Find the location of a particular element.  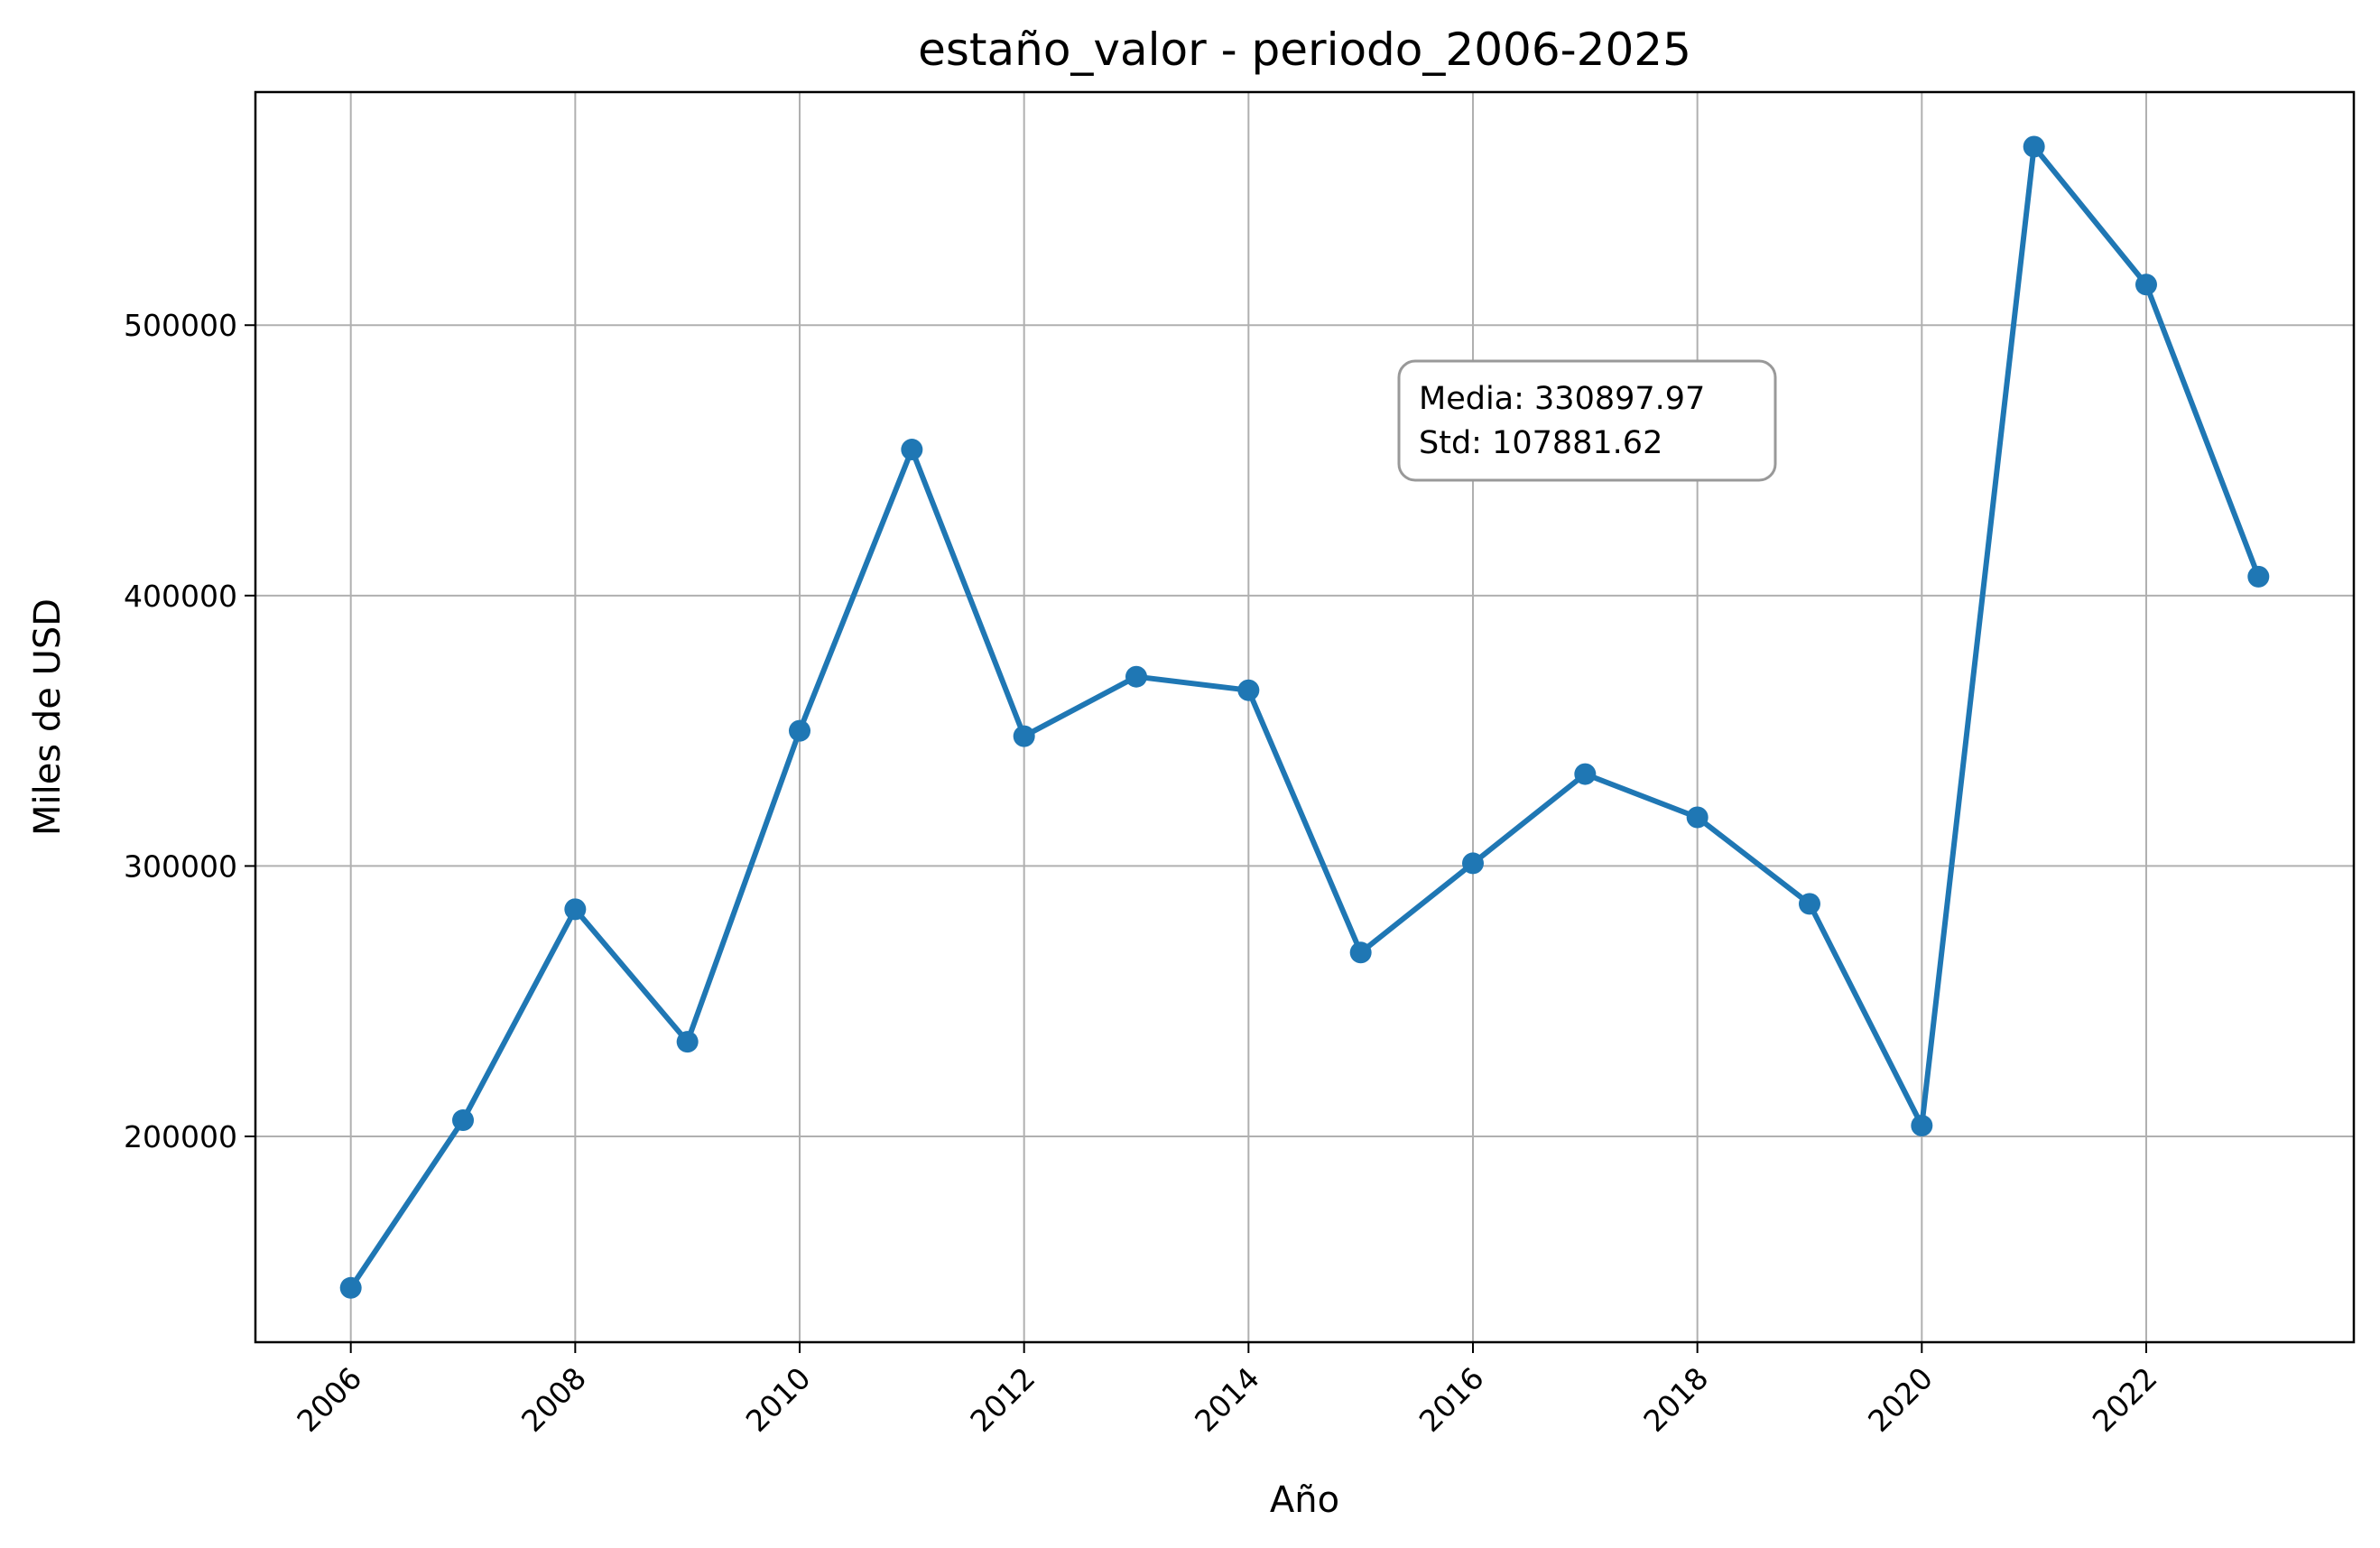

y-axis-label: Miles de USD is located at coordinates (48, 717).